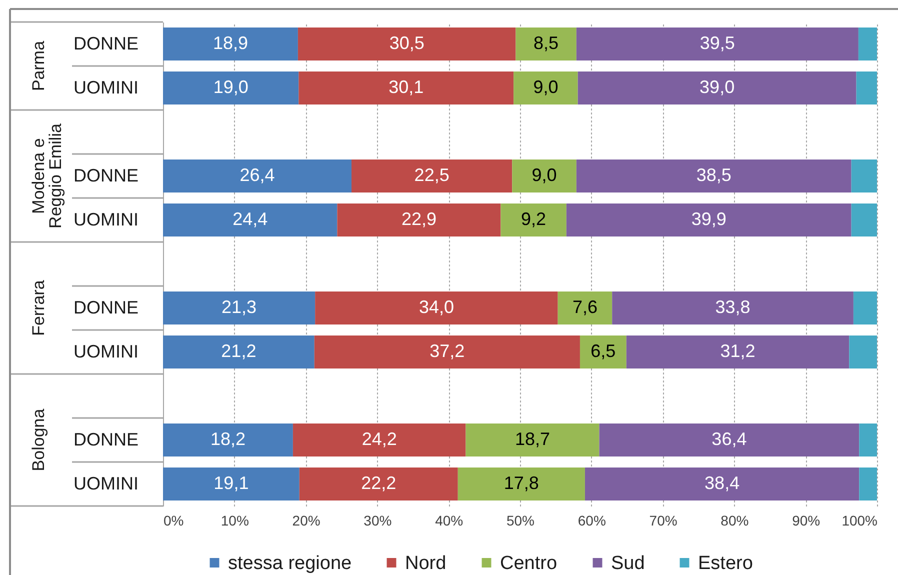 Image resolution: width=898 pixels, height=575 pixels. What do you see at coordinates (628, 563) in the screenshot?
I see `legend-label: Sud` at bounding box center [628, 563].